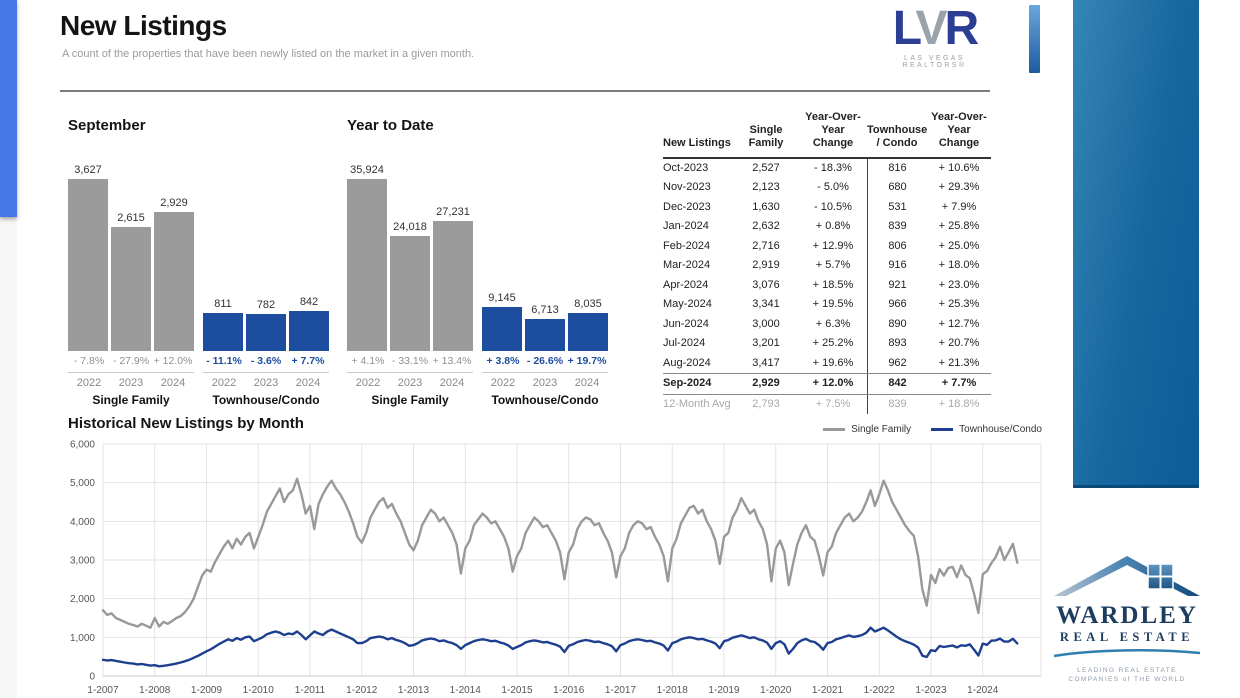 The image size is (1240, 698). I want to click on lvr-letter-v: V, so click(931, 28).